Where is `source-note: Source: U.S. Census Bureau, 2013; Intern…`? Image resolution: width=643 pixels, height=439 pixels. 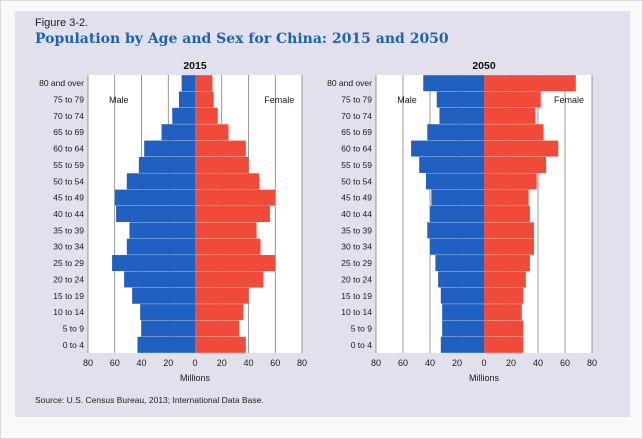 source-note: Source: U.S. Census Bureau, 2013; Intern… is located at coordinates (149, 400).